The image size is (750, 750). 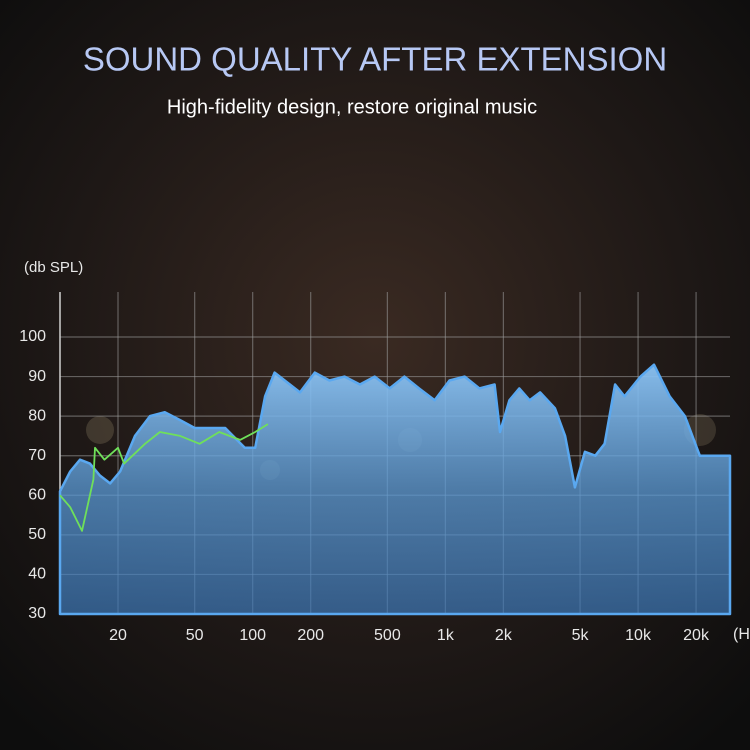 I want to click on line, so click(x=164, y=477).